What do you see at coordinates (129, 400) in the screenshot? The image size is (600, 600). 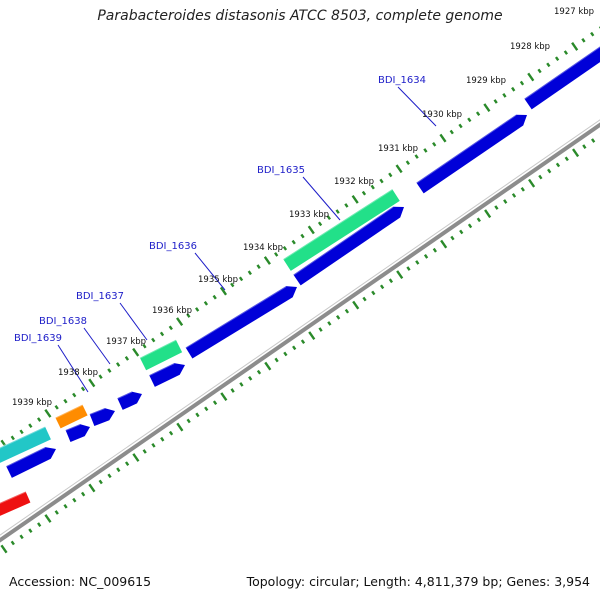 I see `gene-bdi-1638-forward` at bounding box center [129, 400].